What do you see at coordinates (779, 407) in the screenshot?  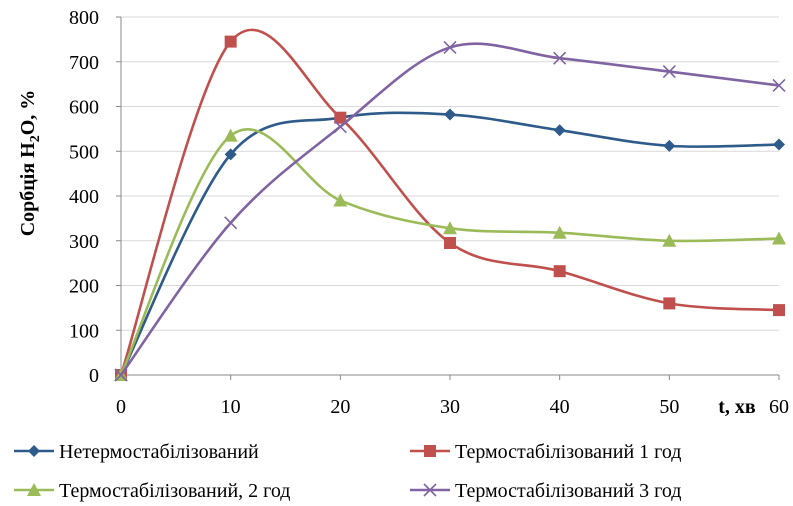 I see `x-tick-label-6: 60` at bounding box center [779, 407].